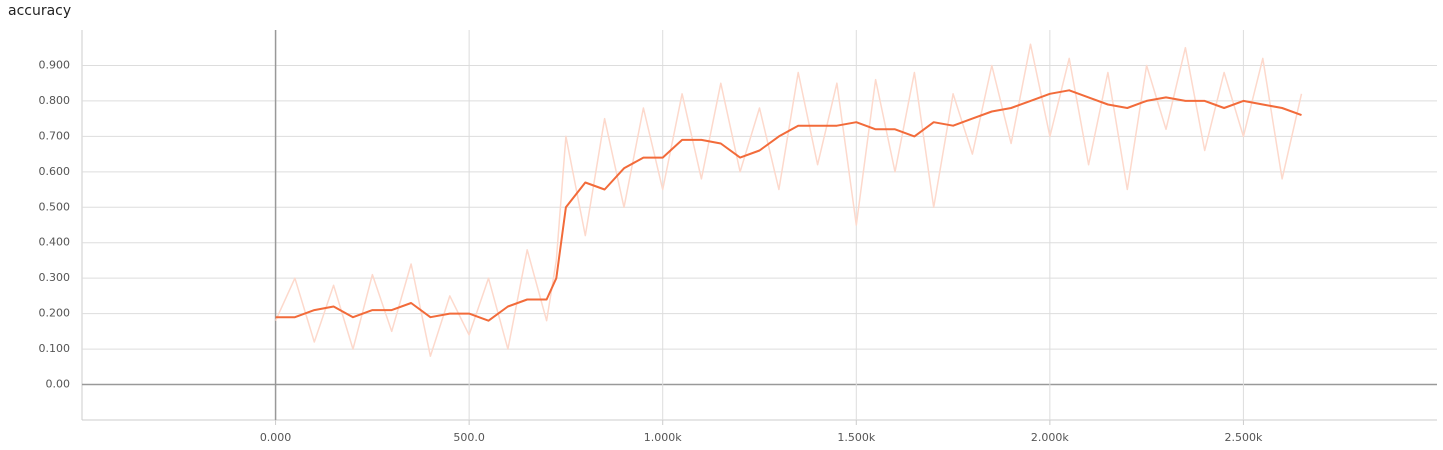 The width and height of the screenshot is (1443, 450). Describe the element at coordinates (55, 277) in the screenshot. I see `y-tick-label: 0.300` at that location.